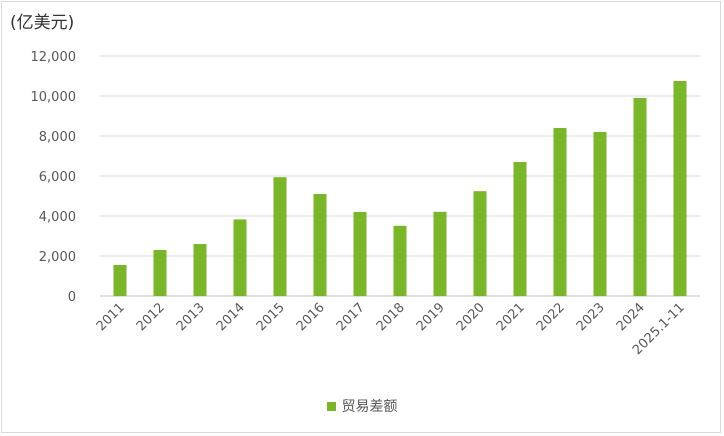 The width and height of the screenshot is (724, 436). Describe the element at coordinates (57, 217) in the screenshot. I see `y-tick-label: 4,000` at that location.